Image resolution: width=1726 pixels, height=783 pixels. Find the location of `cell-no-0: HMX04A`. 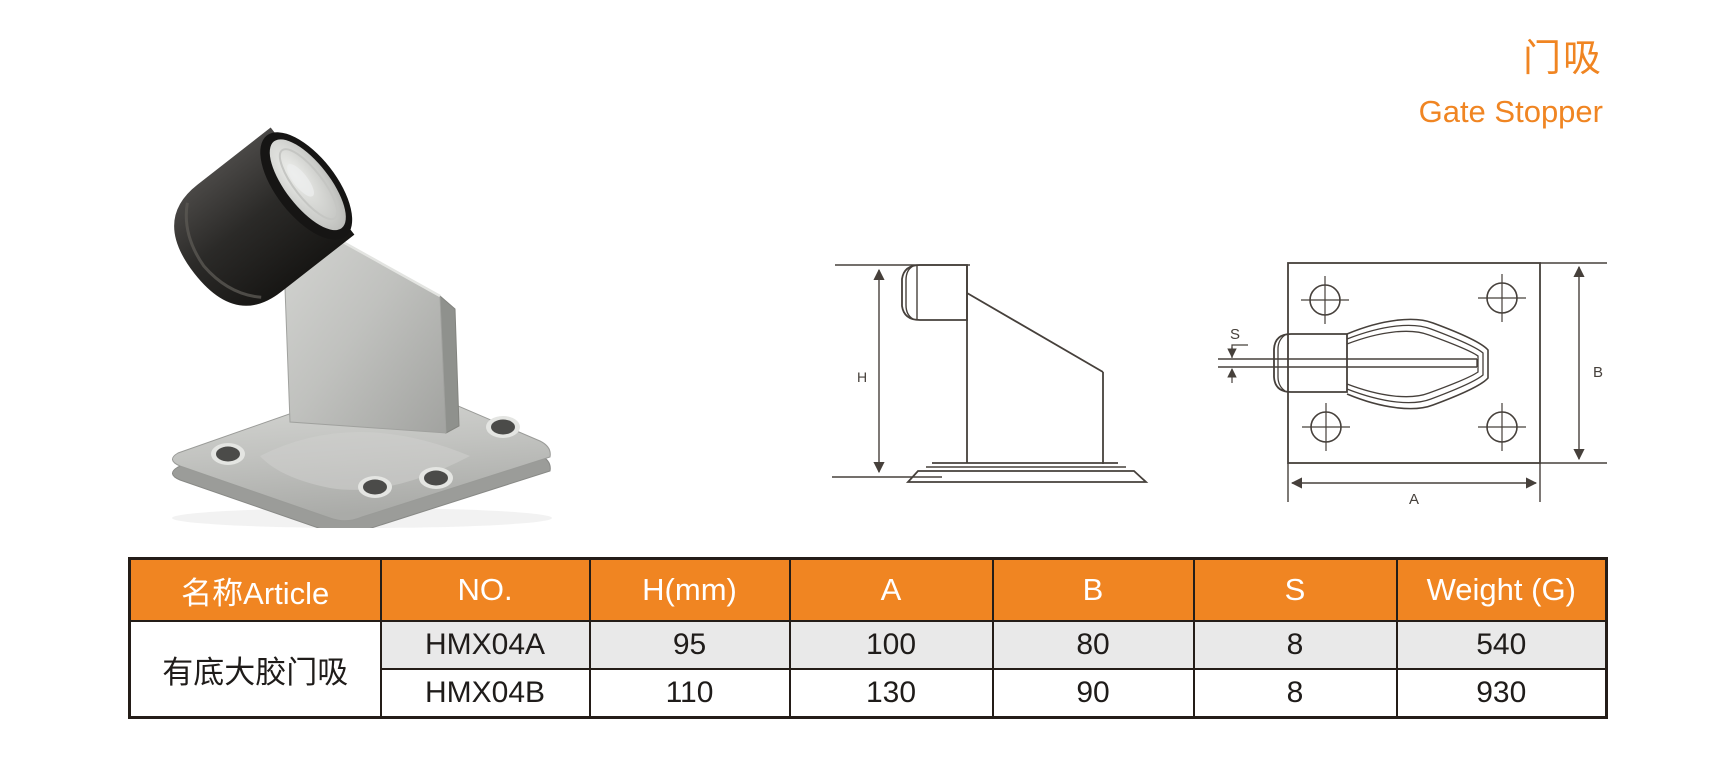

cell-no-0: HMX04A is located at coordinates (485, 645).